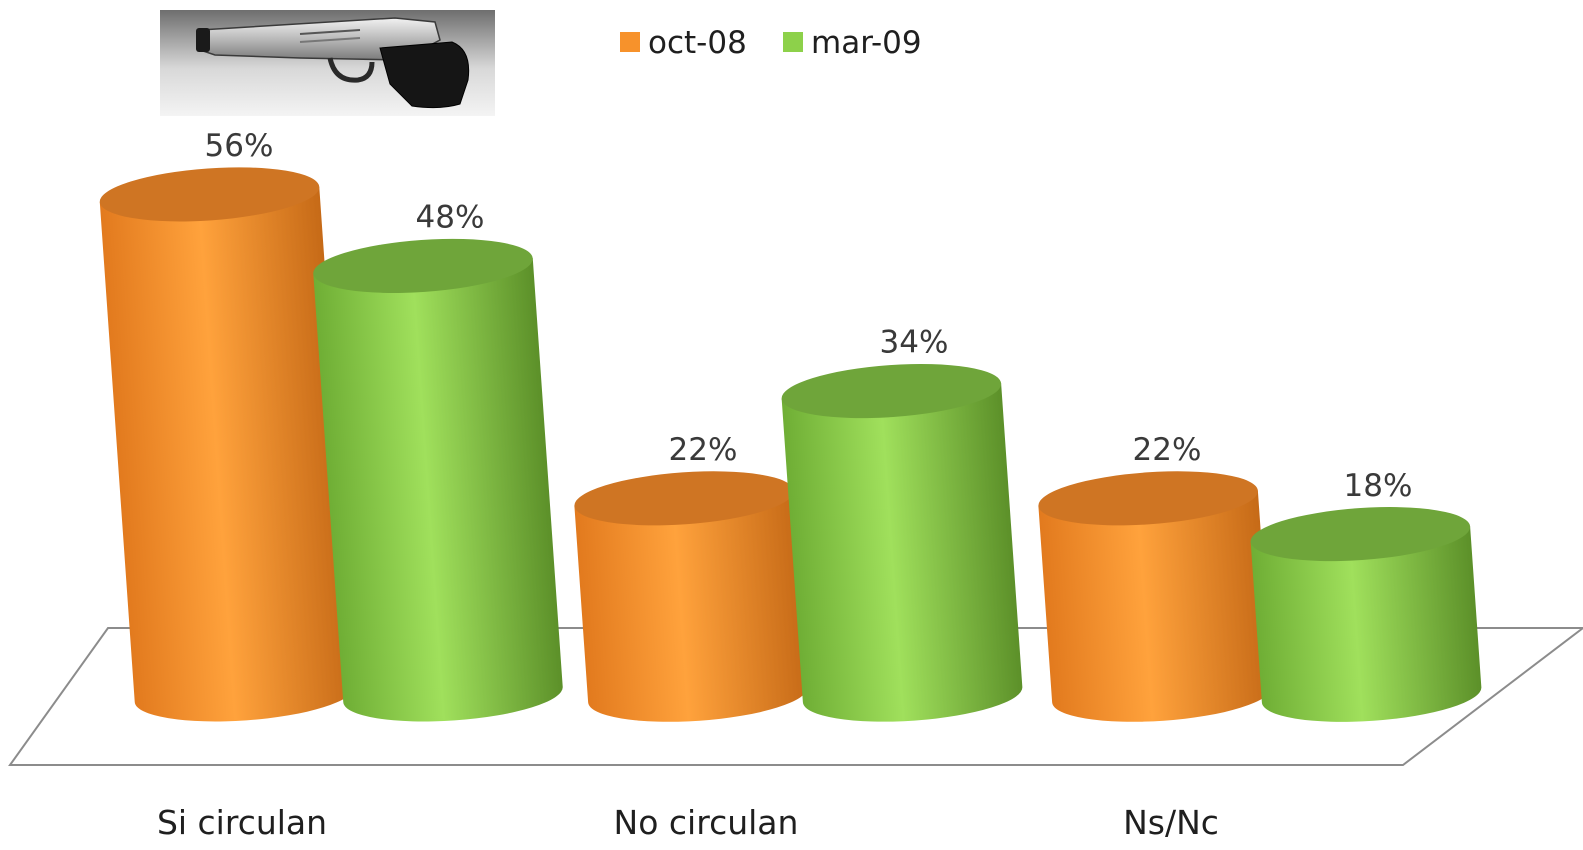  I want to click on bar-oct-08-ns-nc: 22%, so click(1155, 577).